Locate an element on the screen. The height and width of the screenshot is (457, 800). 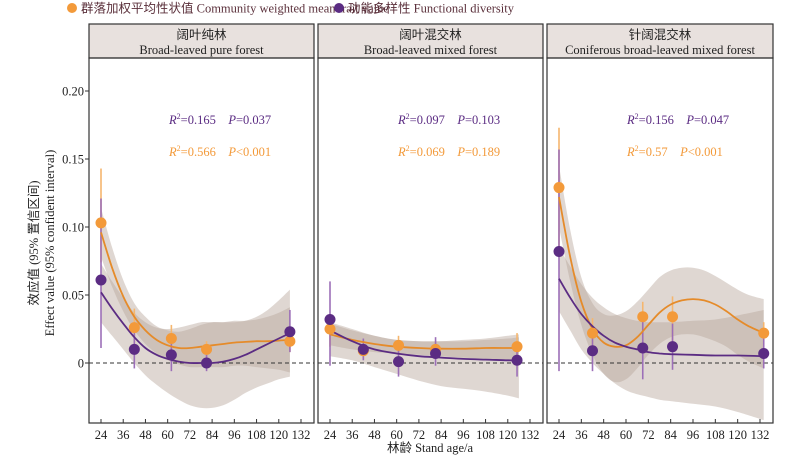
y-tick-label: 0.15 is located at coordinates (73, 160).